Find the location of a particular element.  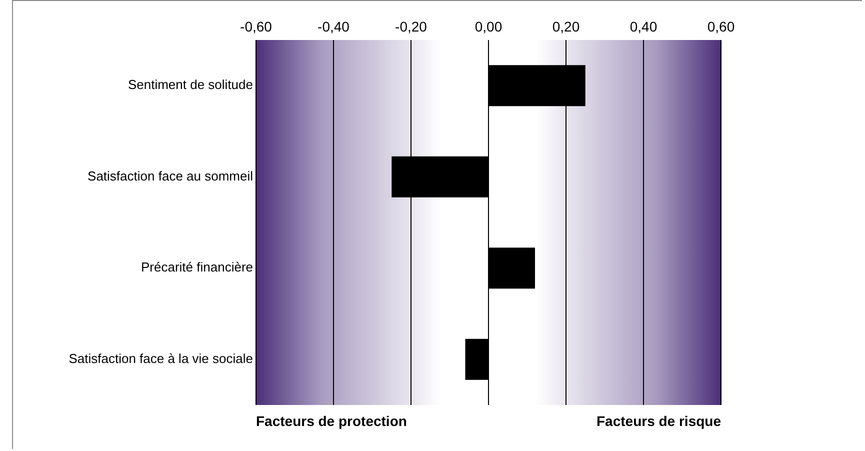

text: Facteurs de protection is located at coordinates (331, 420).